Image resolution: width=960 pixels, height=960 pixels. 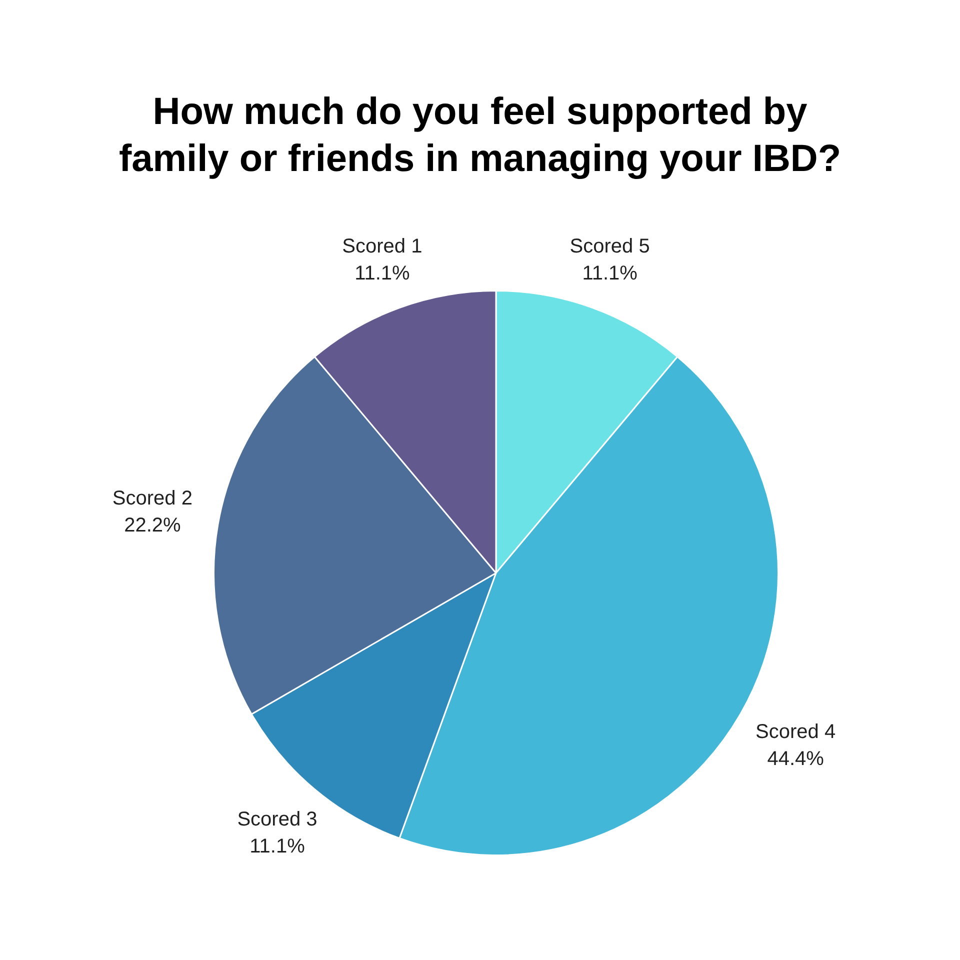 What do you see at coordinates (152, 525) in the screenshot?
I see `data-label: 22.2%` at bounding box center [152, 525].